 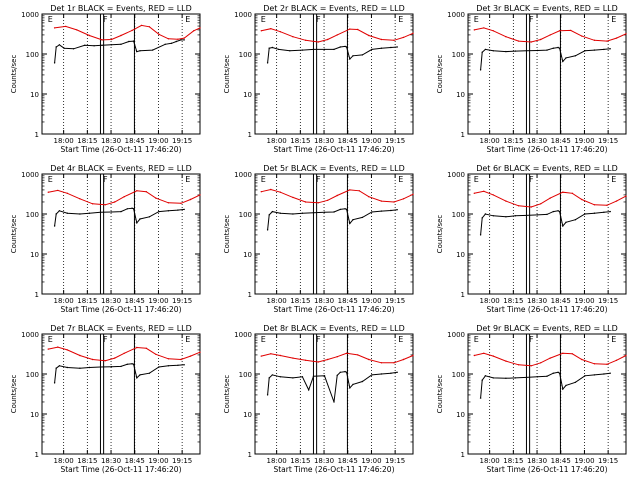 What do you see at coordinates (334, 234) in the screenshot?
I see `plot-frame` at bounding box center [334, 234].